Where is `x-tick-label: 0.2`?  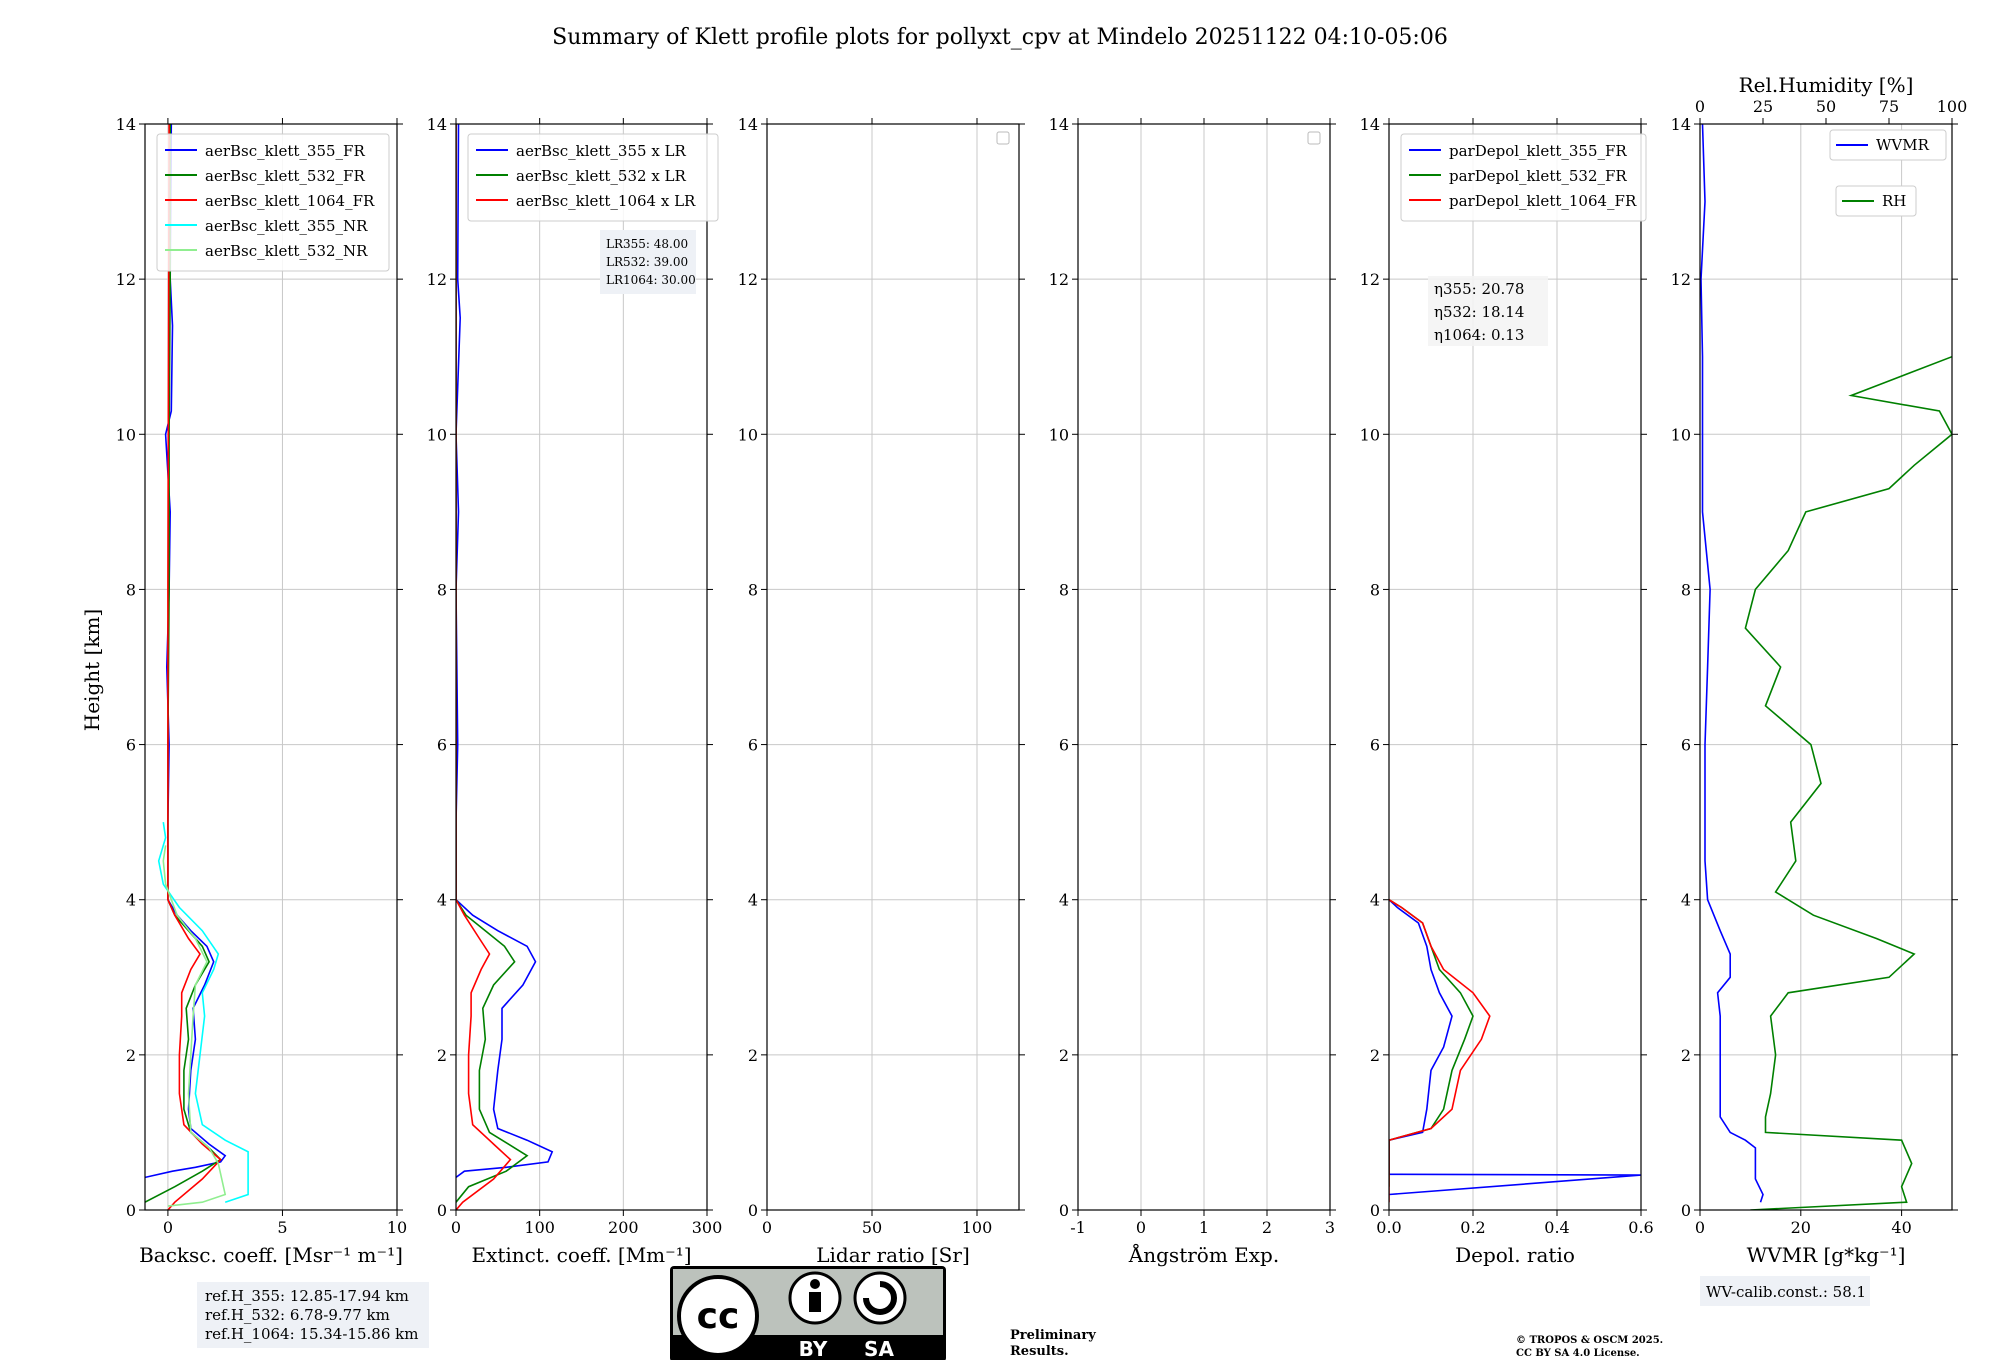 x-tick-label: 0.2 is located at coordinates (1472, 1227).